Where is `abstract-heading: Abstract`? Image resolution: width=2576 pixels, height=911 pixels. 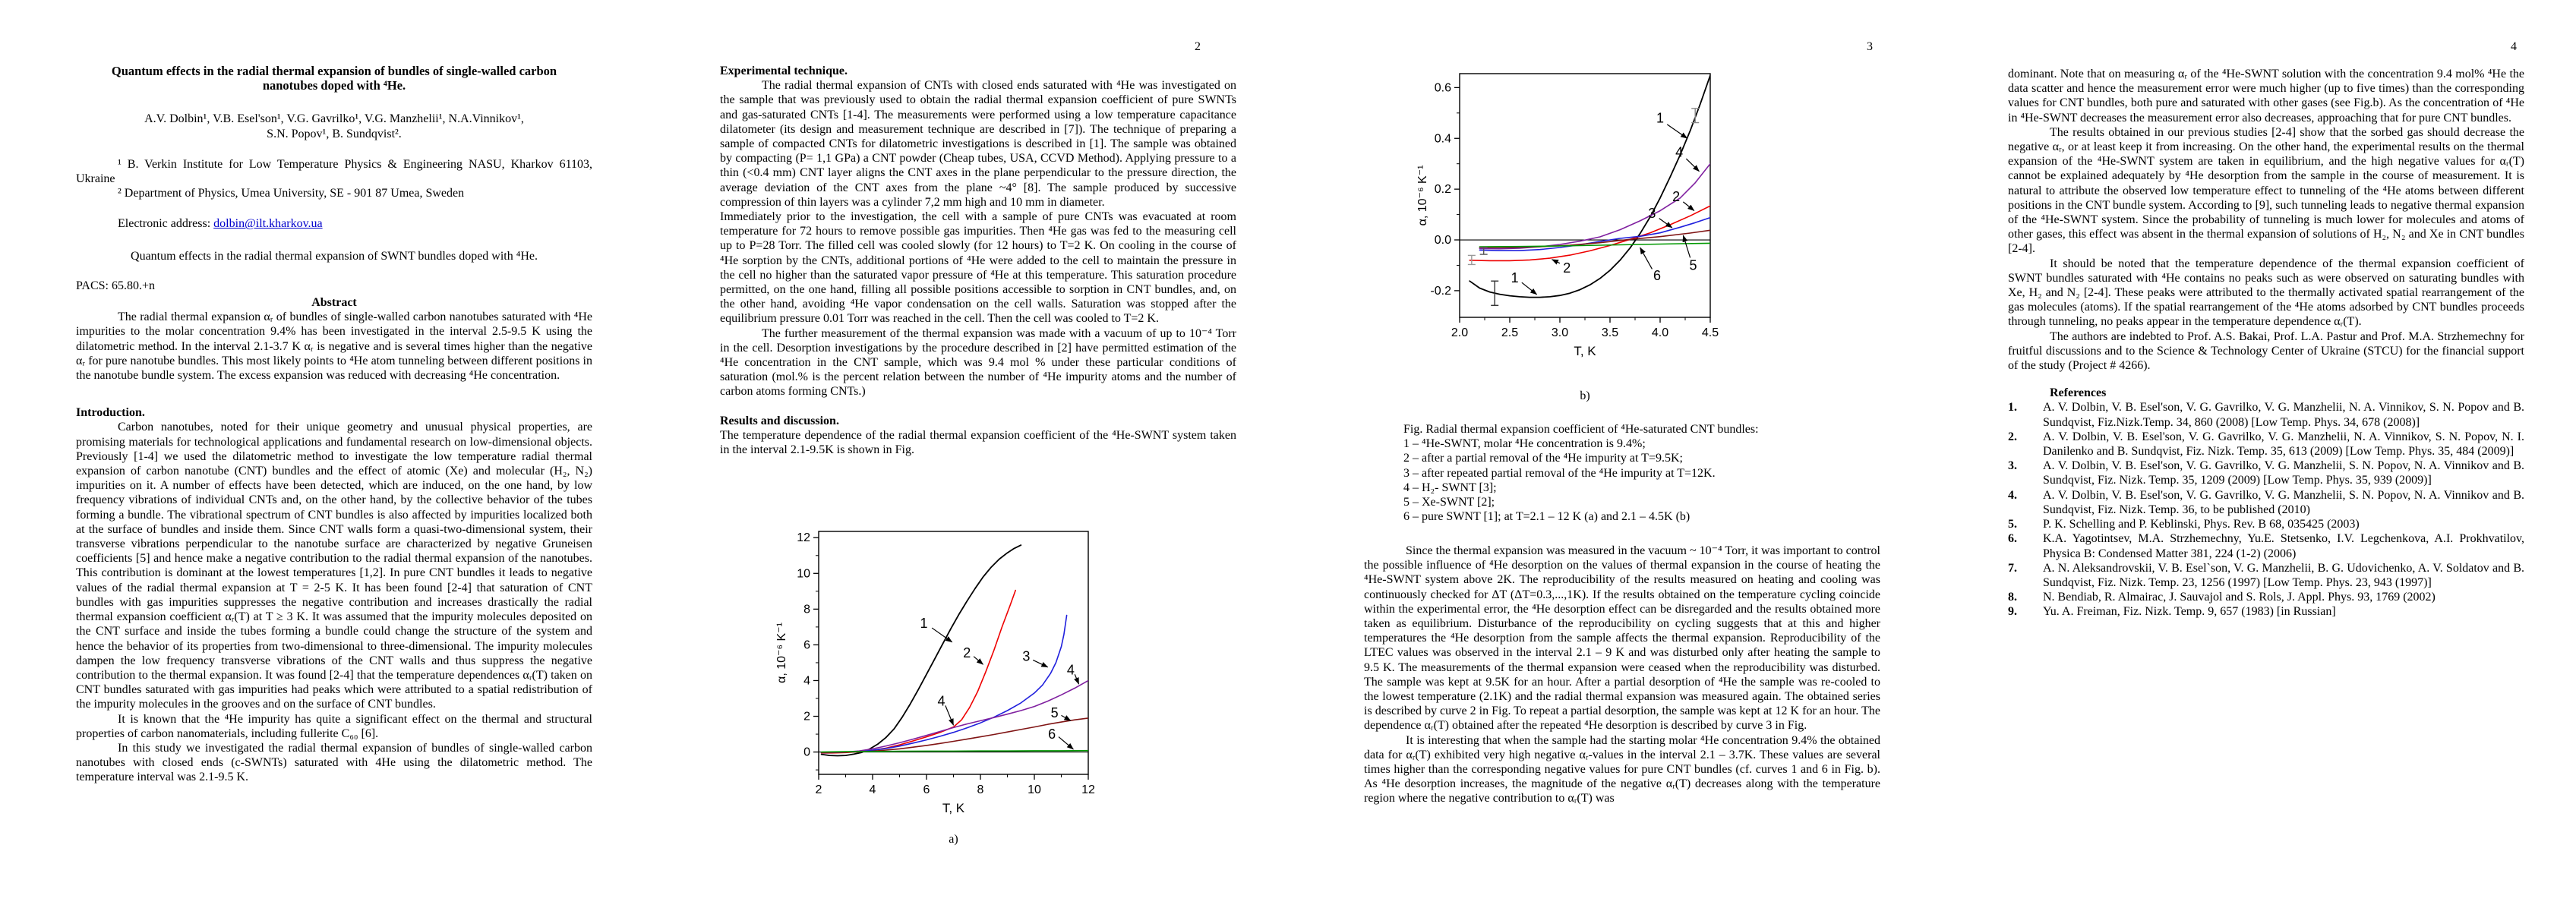
abstract-heading: Abstract is located at coordinates (334, 303).